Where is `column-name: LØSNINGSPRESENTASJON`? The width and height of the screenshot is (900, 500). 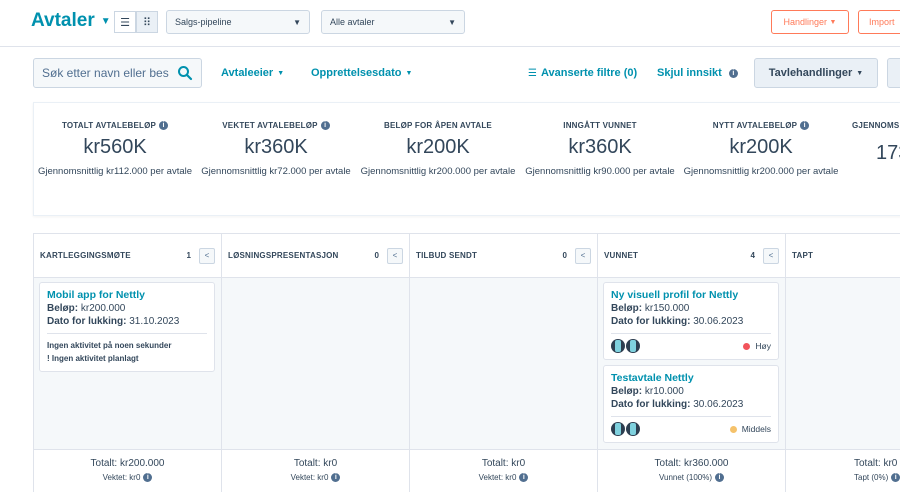
column-name: LØSNINGSPRESENTASJON is located at coordinates (283, 255).